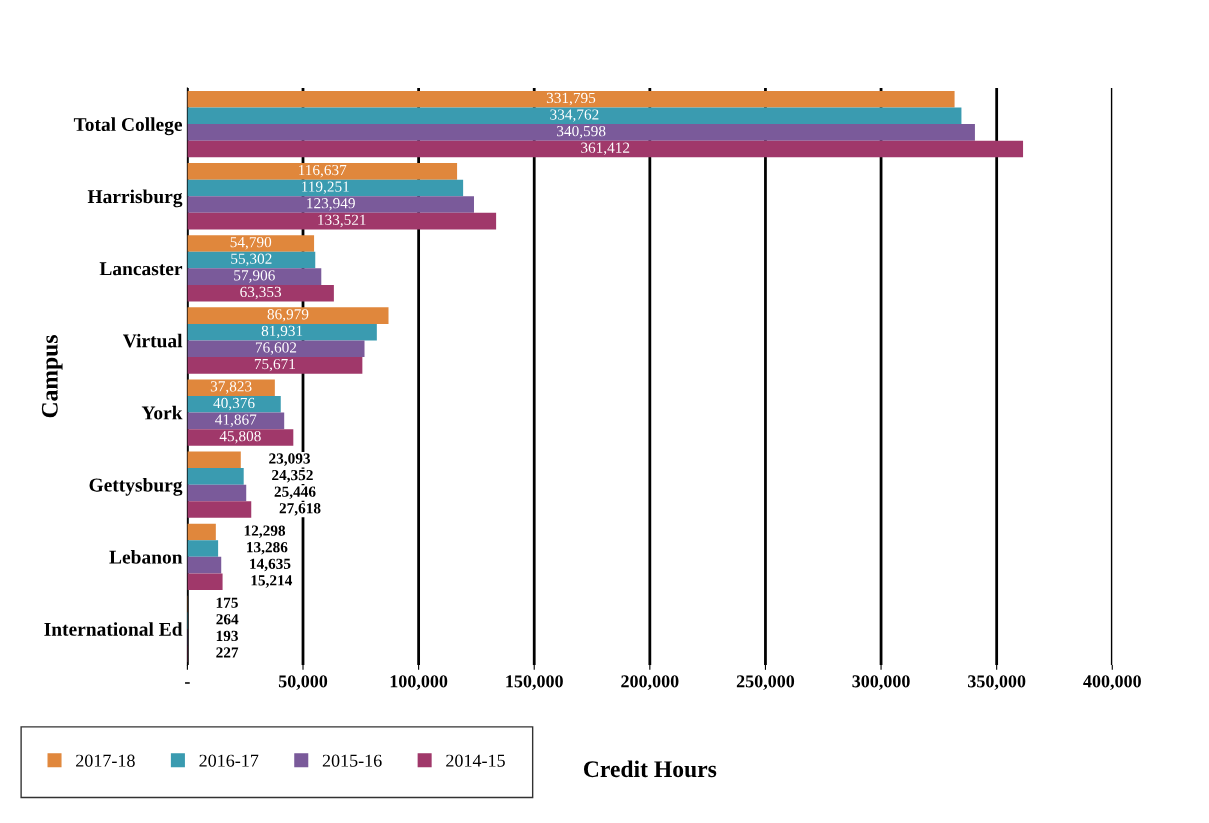 This screenshot has width=1209, height=823. What do you see at coordinates (295, 493) in the screenshot?
I see `data-label: 25,446` at bounding box center [295, 493].